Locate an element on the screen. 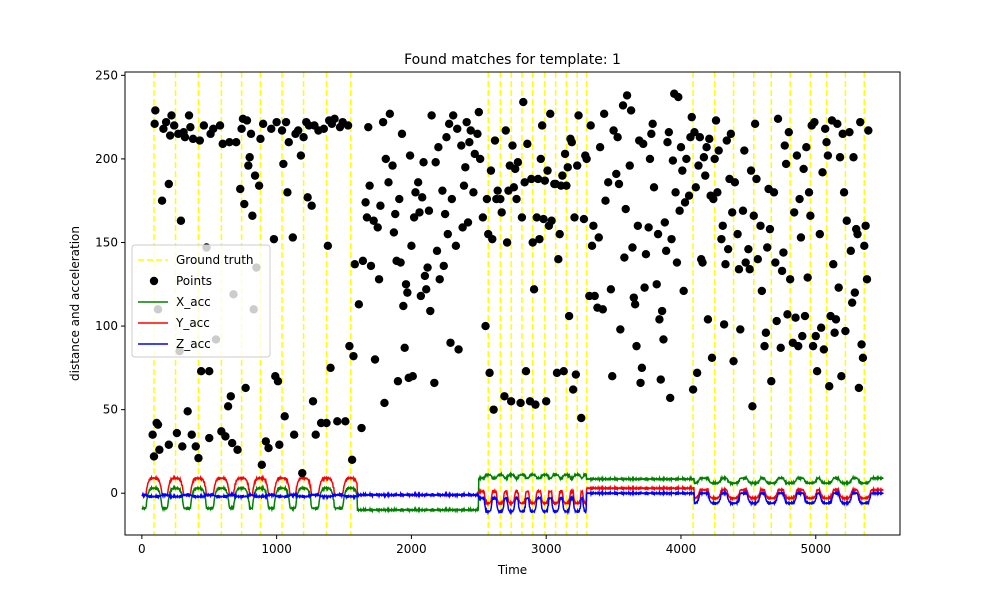 Image resolution: width=1000 pixels, height=600 pixels. y-tick-label-1: 50 is located at coordinates (110, 410).